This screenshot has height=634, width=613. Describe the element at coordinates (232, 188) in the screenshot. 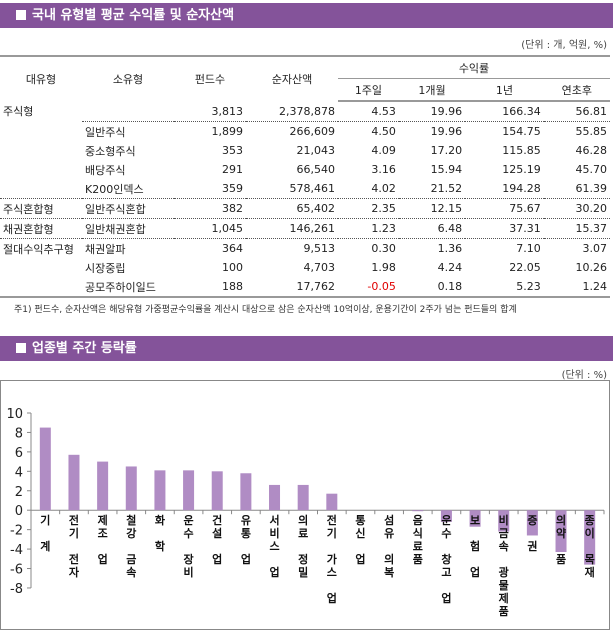

I see `table-cell: 359` at that location.